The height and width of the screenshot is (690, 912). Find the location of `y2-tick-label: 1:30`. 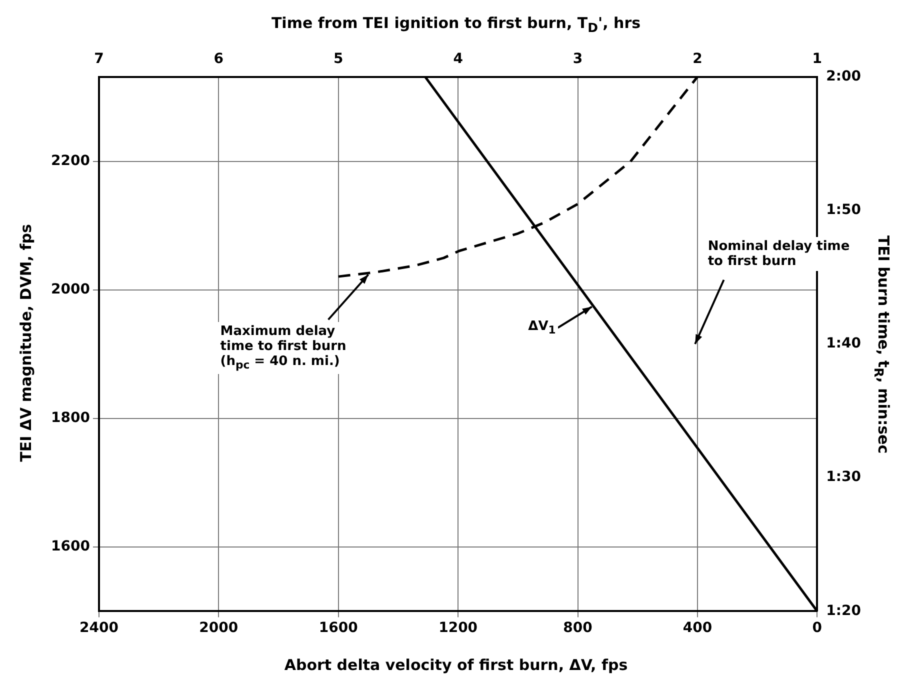

y2-tick-label: 1:30 is located at coordinates (844, 477).